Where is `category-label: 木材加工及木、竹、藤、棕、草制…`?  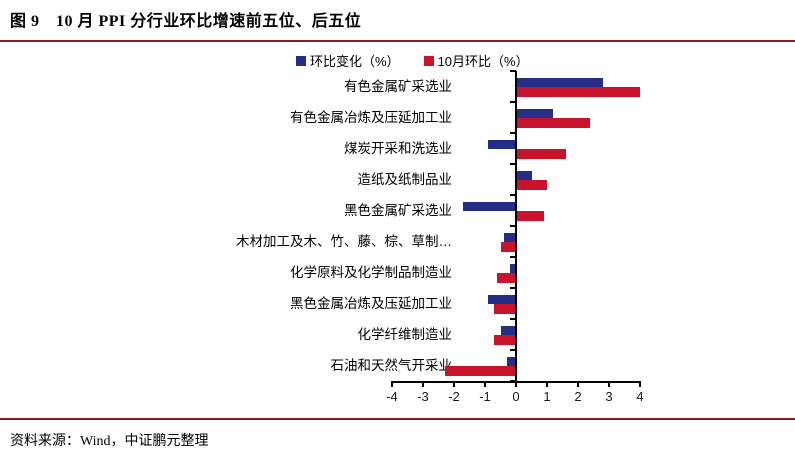 category-label: 木材加工及木、竹、藤、棕、草制… is located at coordinates (344, 241).